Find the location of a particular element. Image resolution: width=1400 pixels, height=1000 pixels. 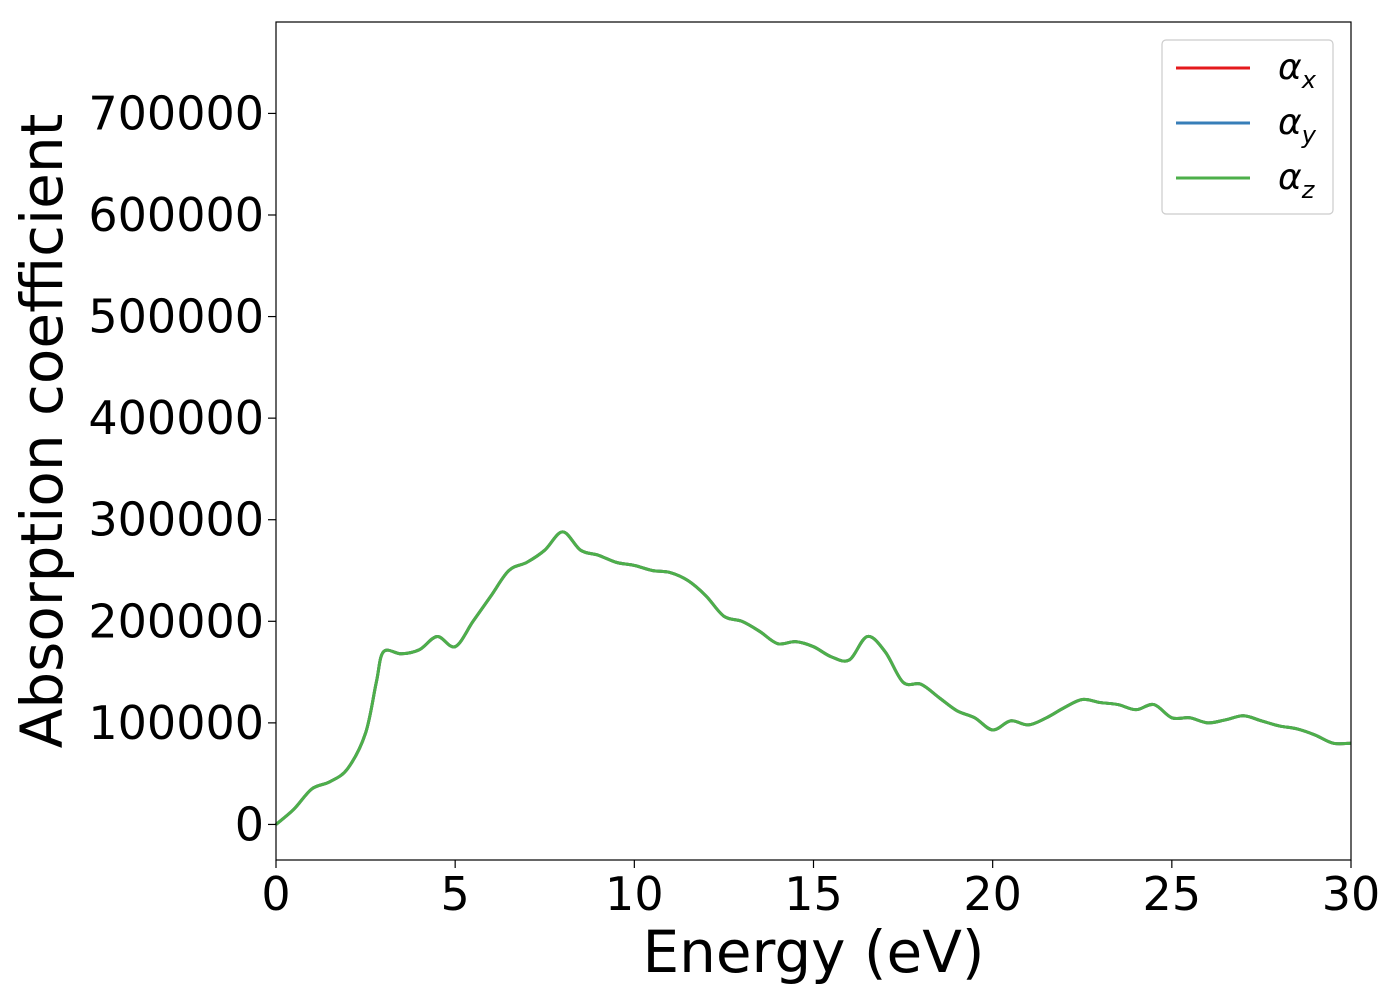

y-tick-label: 200000 is located at coordinates (176, 621).